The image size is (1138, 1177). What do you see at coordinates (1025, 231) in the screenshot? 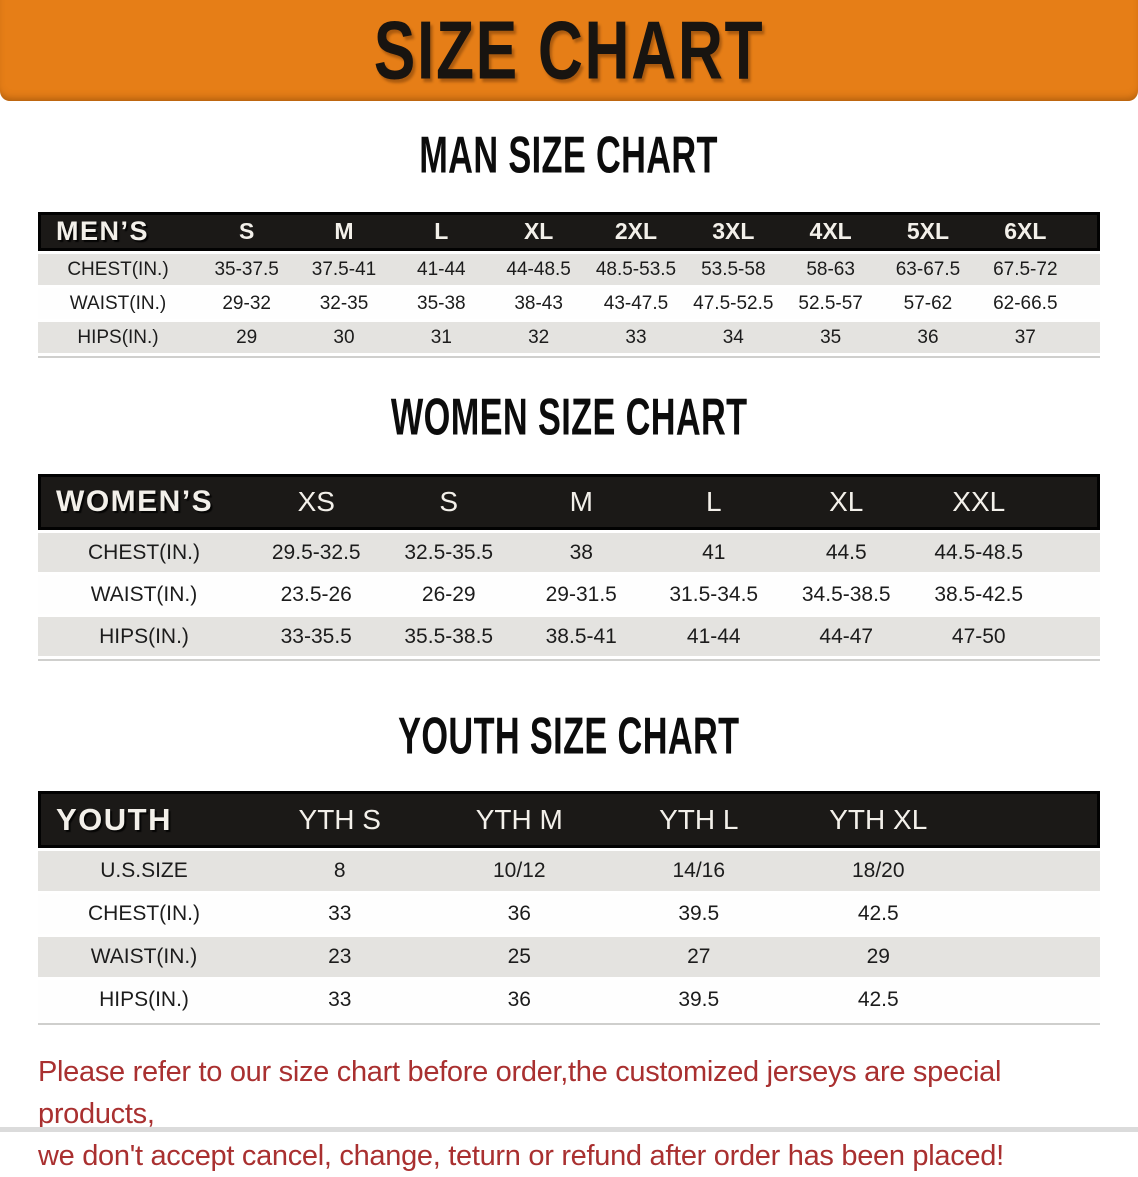
I see `men-column-header: 6XL` at bounding box center [1025, 231].